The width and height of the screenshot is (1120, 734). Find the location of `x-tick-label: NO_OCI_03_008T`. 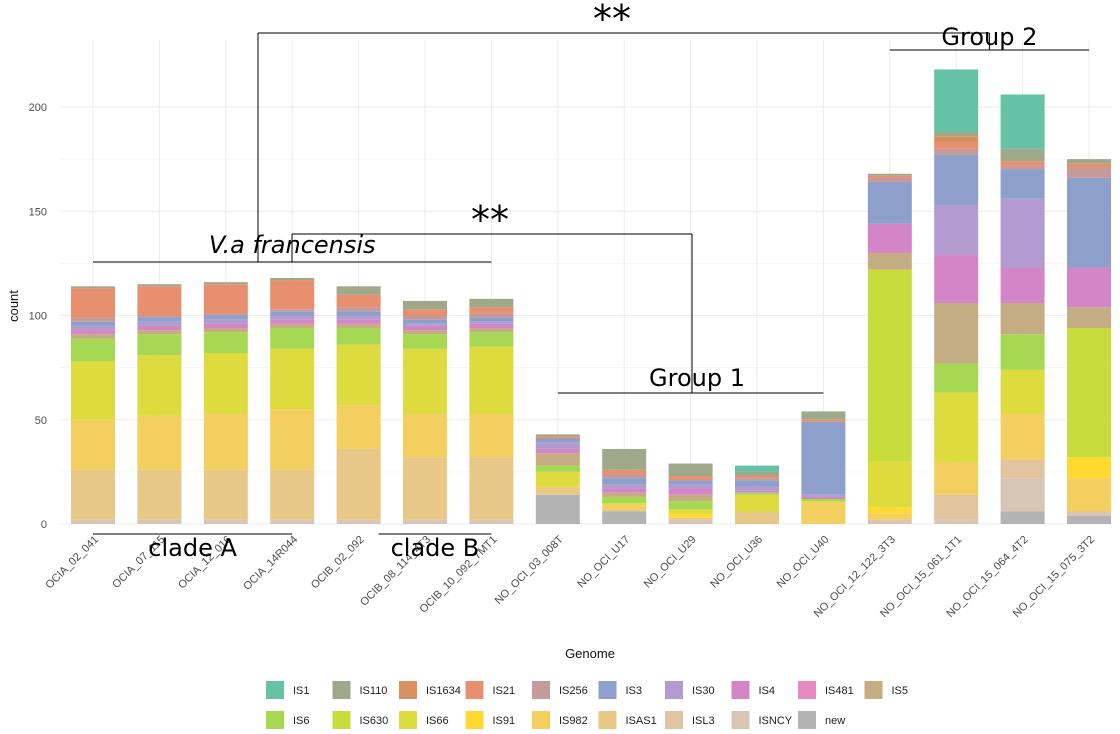

x-tick-label: NO_OCI_03_008T is located at coordinates (530, 570).